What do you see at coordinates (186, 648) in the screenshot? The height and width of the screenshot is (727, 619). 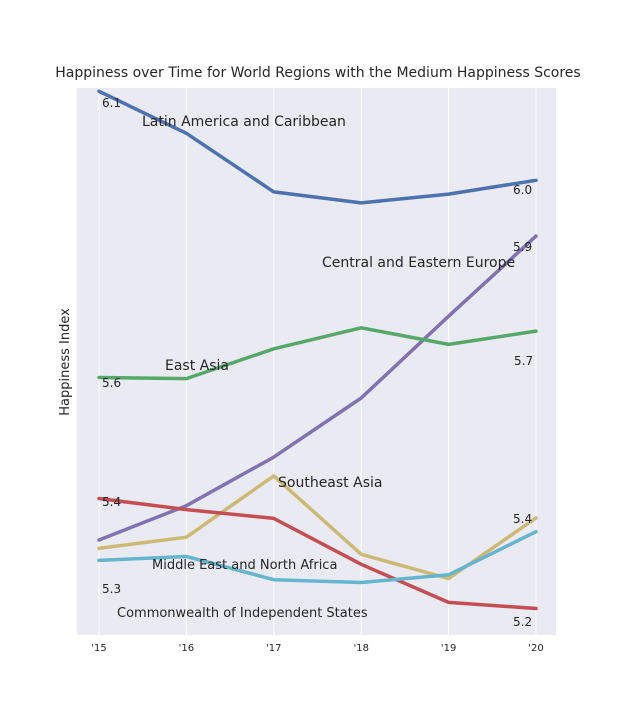 I see `x-tick-label: '16` at bounding box center [186, 648].